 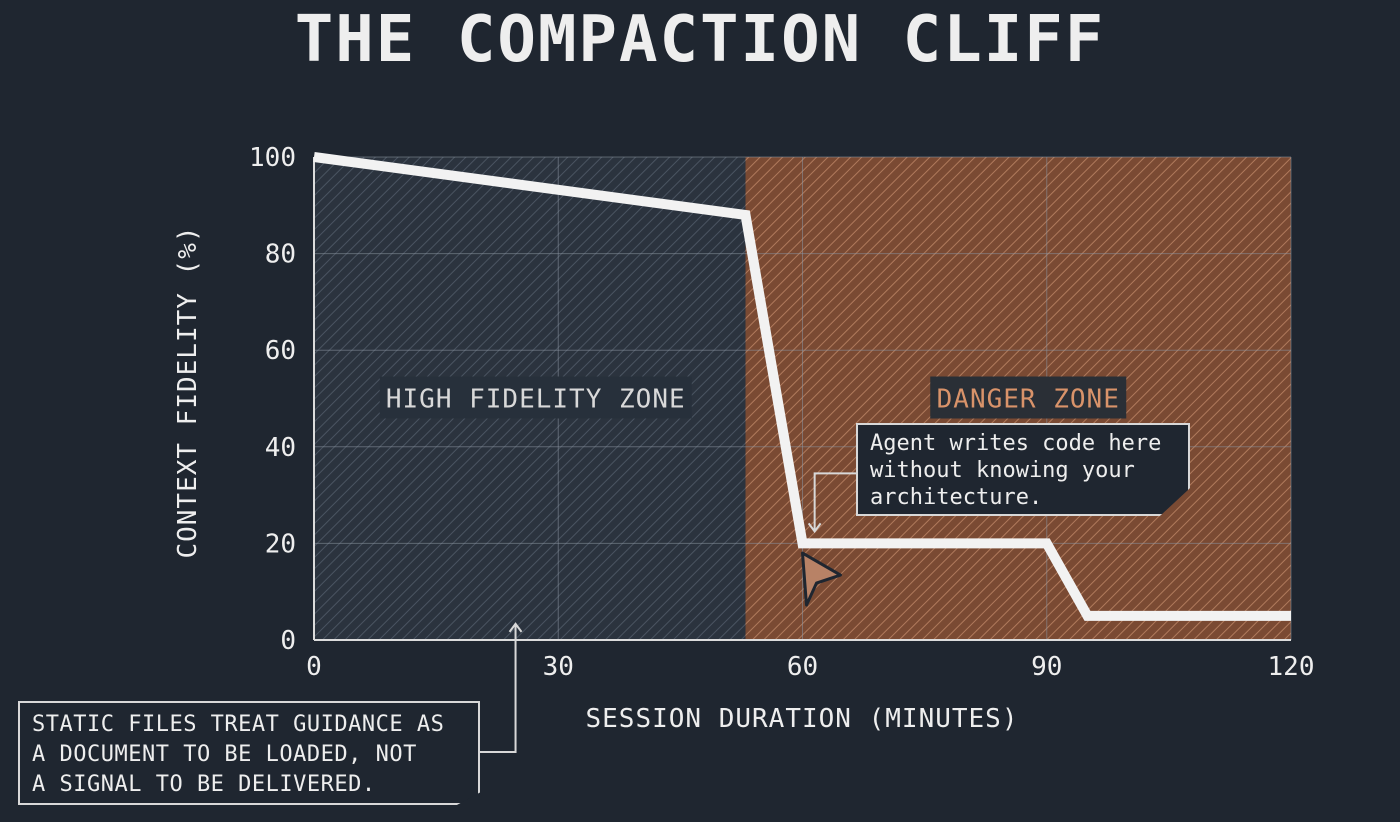 I want to click on static-callout-arrowhead, so click(x=515, y=627).